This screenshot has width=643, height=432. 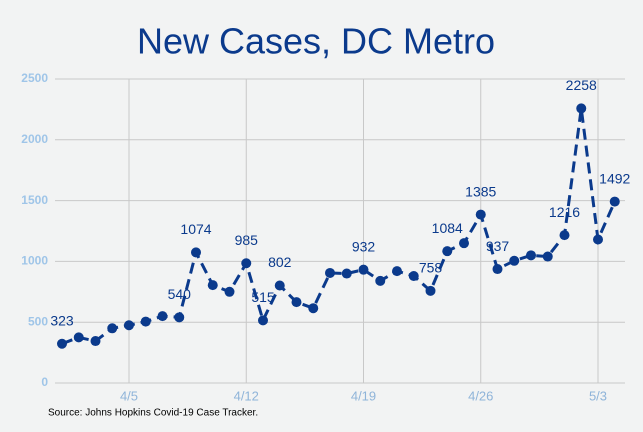 I want to click on data-label: 515, so click(x=263, y=297).